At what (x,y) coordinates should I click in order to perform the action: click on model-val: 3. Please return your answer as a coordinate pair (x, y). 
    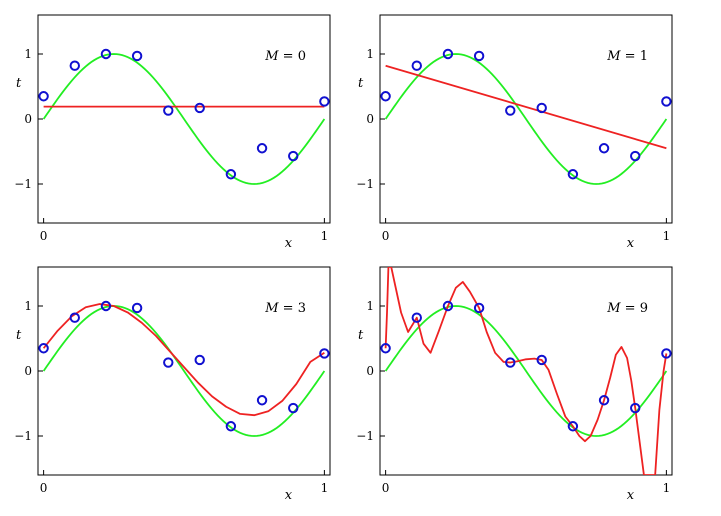
    Looking at the image, I should click on (302, 308).